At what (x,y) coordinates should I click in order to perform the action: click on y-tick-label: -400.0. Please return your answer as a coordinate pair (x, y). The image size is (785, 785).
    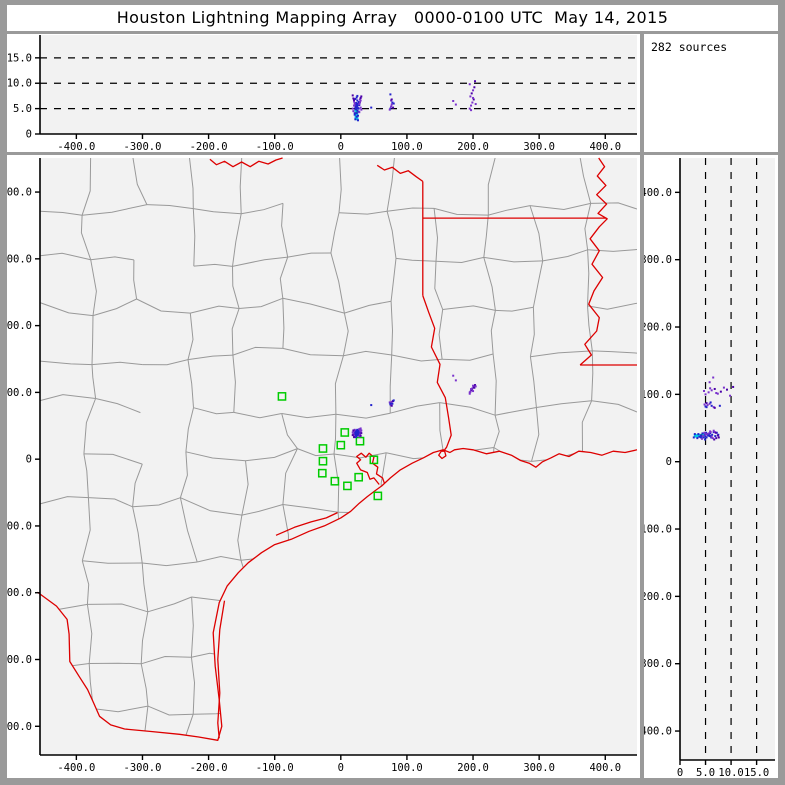
    Looking at the image, I should click on (19, 727).